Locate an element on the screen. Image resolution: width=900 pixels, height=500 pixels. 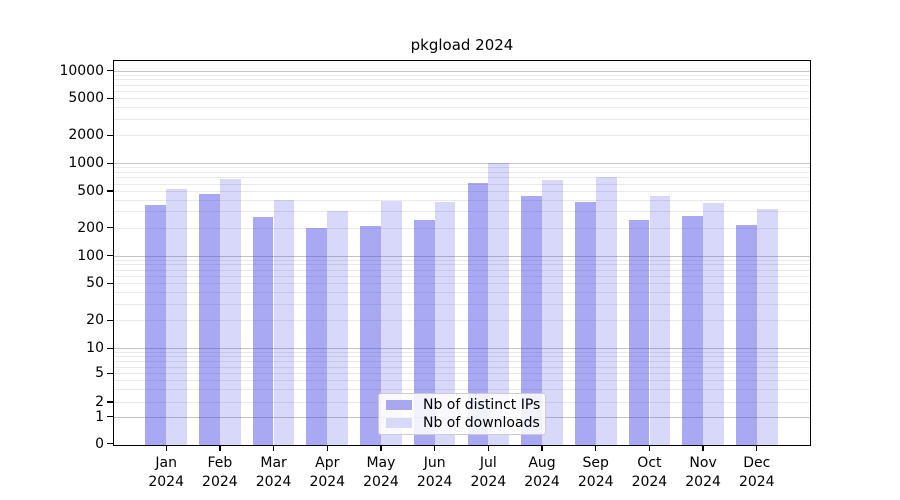
x-tick-label: Oct 2024 is located at coordinates (649, 472).